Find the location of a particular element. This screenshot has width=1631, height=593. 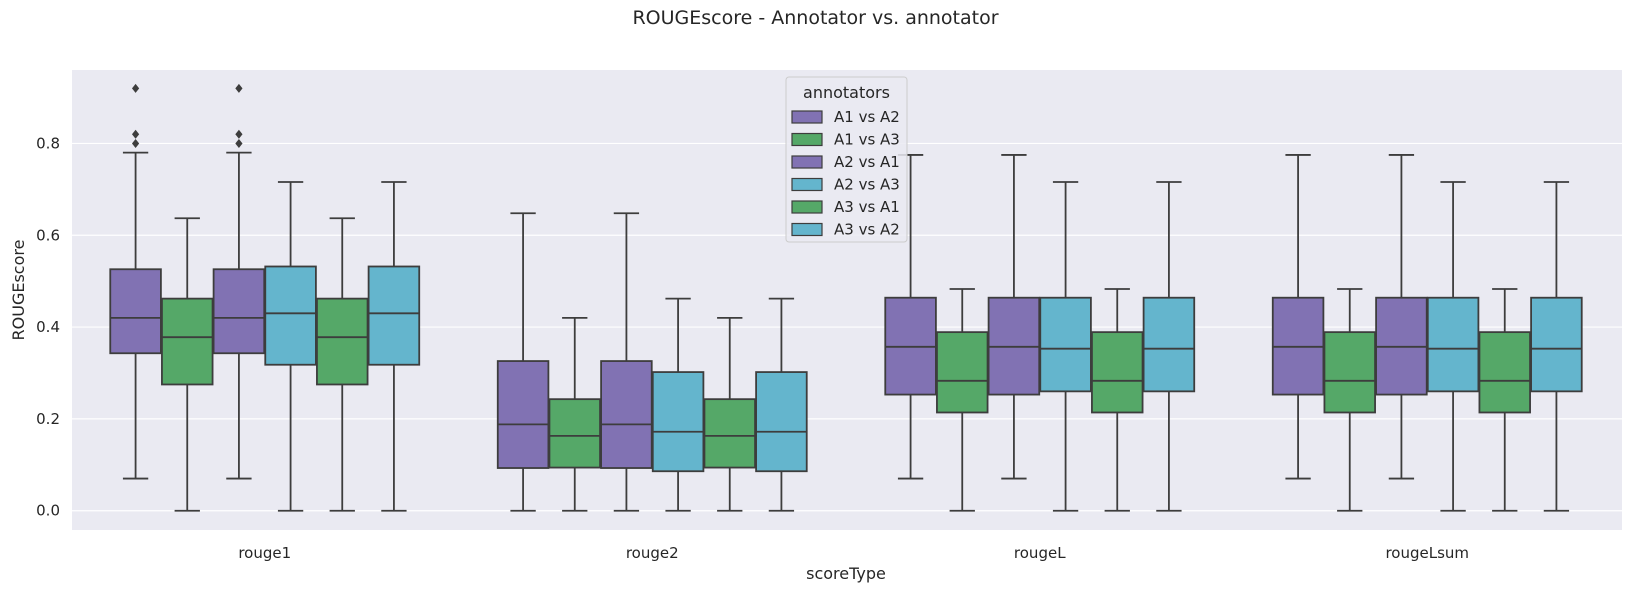

box-rouge2-A1-vs-A2 is located at coordinates (523, 362).